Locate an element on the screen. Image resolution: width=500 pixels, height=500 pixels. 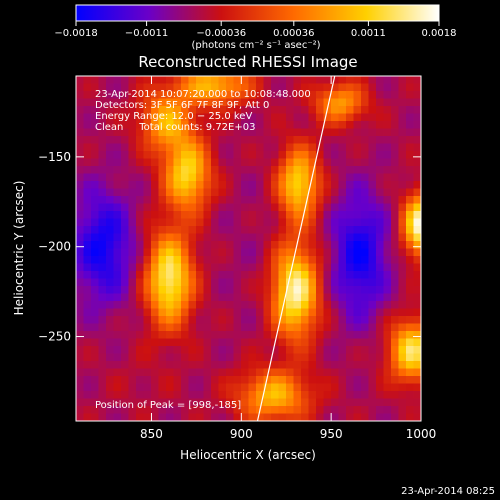
annotation-time: 23-Apr-2014 10:07:20.000 to 10:08:48.000 is located at coordinates (203, 94).